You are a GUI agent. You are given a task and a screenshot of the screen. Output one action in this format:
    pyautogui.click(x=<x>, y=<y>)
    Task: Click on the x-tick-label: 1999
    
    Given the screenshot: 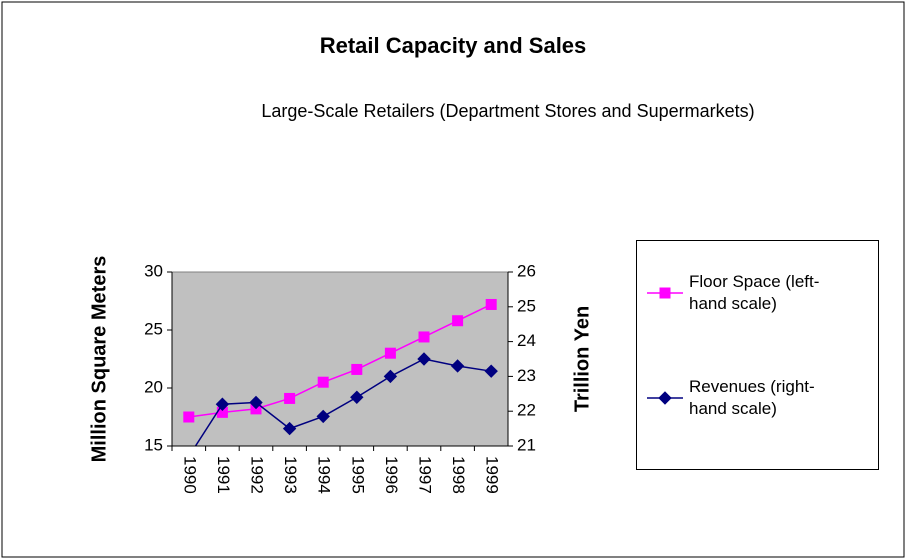 What is the action you would take?
    pyautogui.click(x=492, y=475)
    